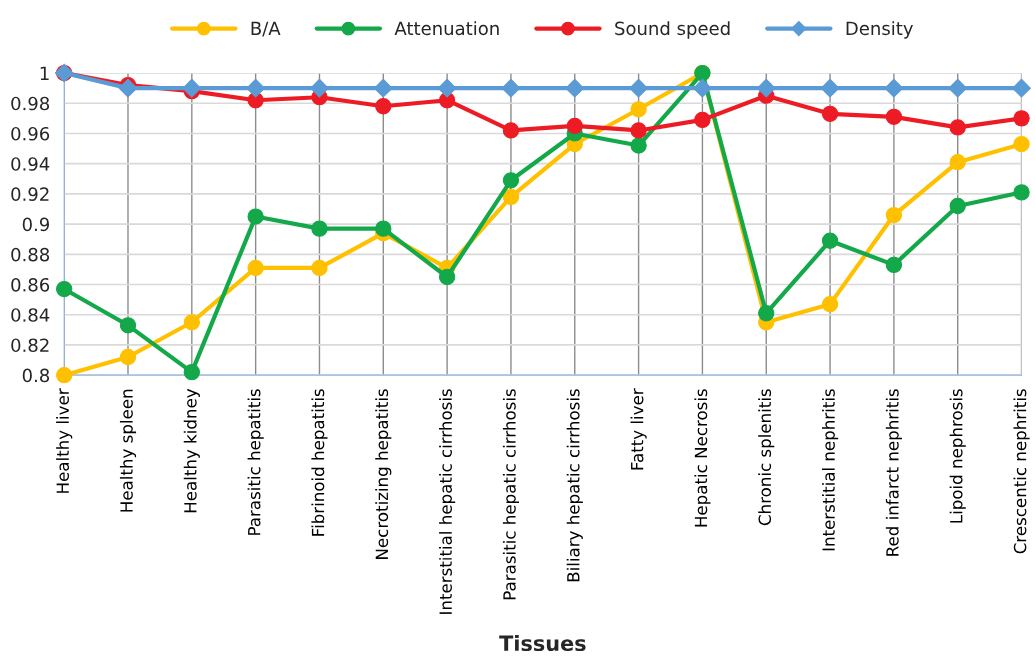  What do you see at coordinates (702, 458) in the screenshot?
I see `x-tick-label: Hepatic Necrosis` at bounding box center [702, 458].